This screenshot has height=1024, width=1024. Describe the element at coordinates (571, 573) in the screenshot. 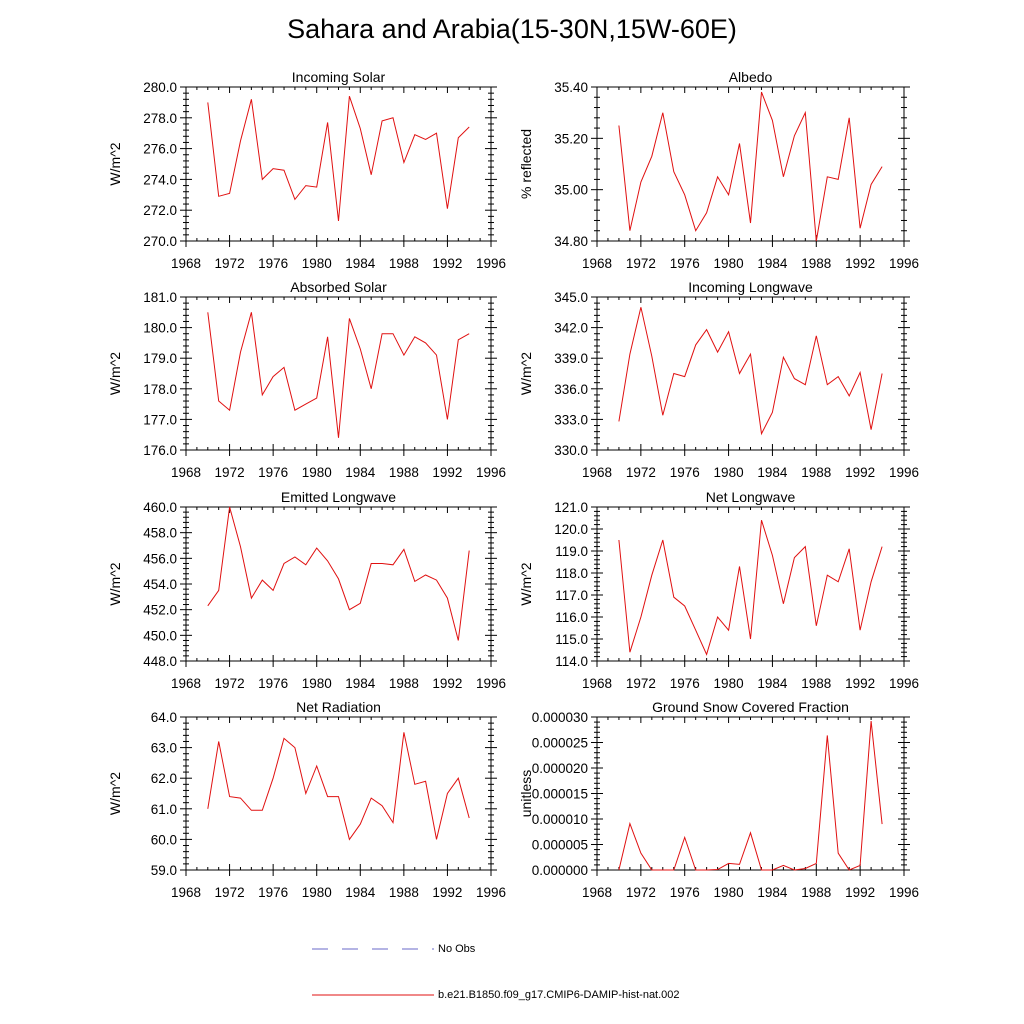

I see `y-tick-label: 118.0` at that location.